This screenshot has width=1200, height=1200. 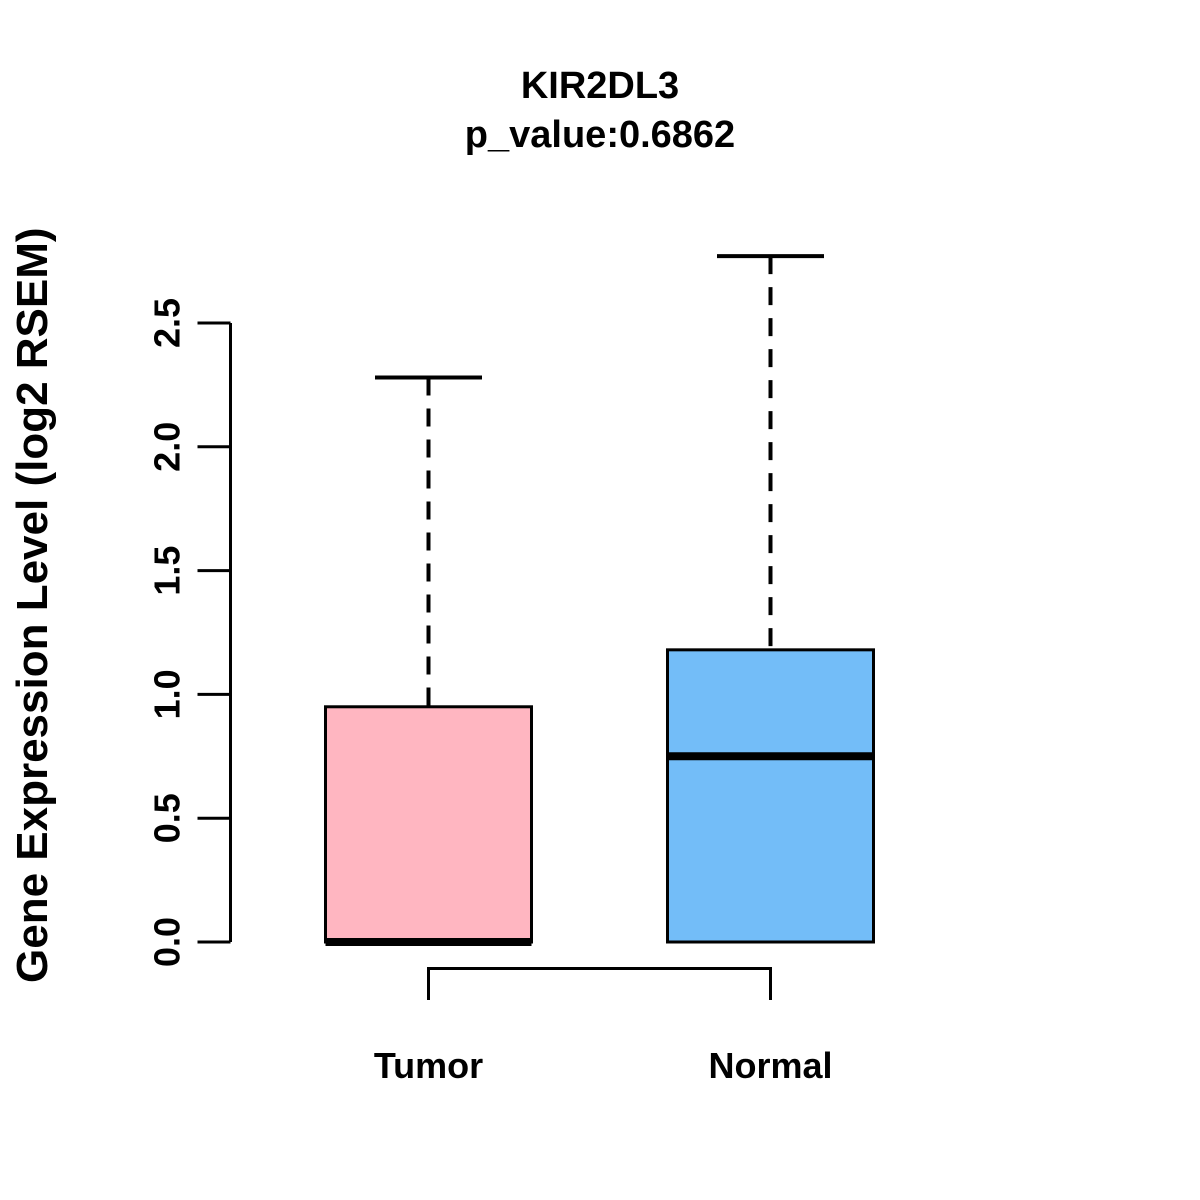 What do you see at coordinates (167, 818) in the screenshot?
I see `y-axis-tick-label: 0.5` at bounding box center [167, 818].